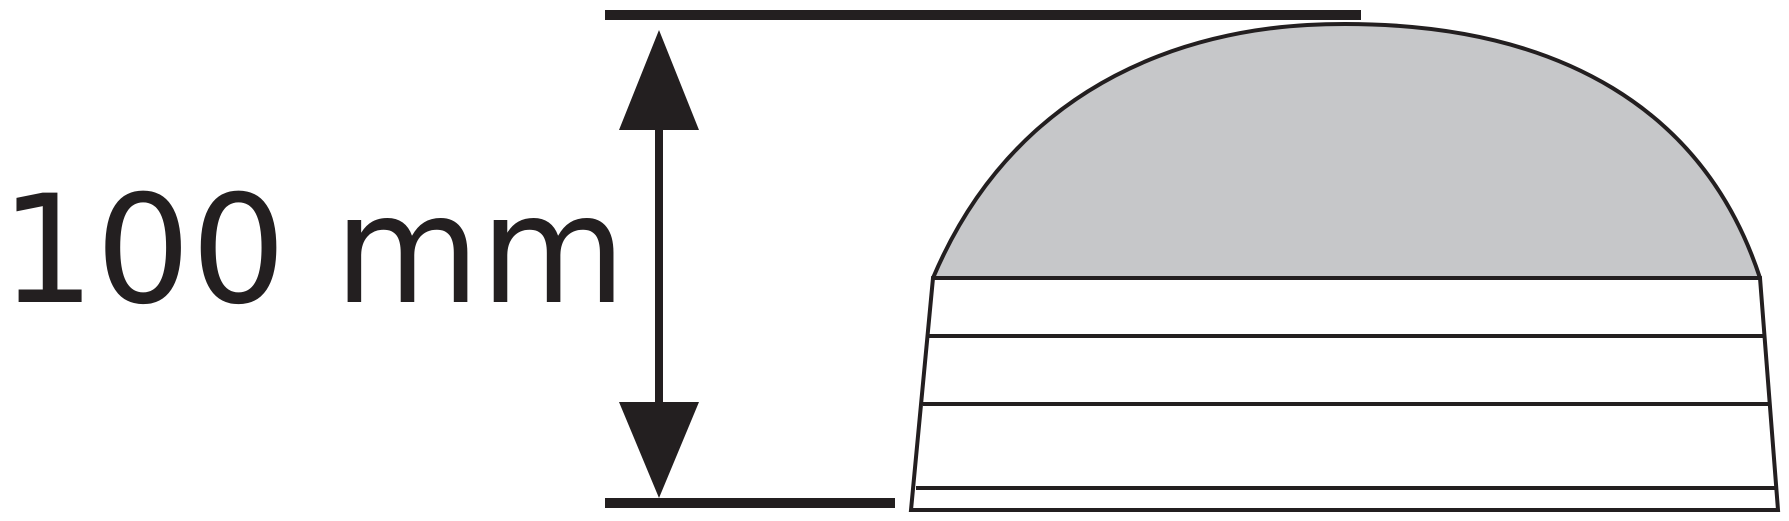 The image size is (1789, 521). I want to click on dimension-shaft, so click(659, 265).